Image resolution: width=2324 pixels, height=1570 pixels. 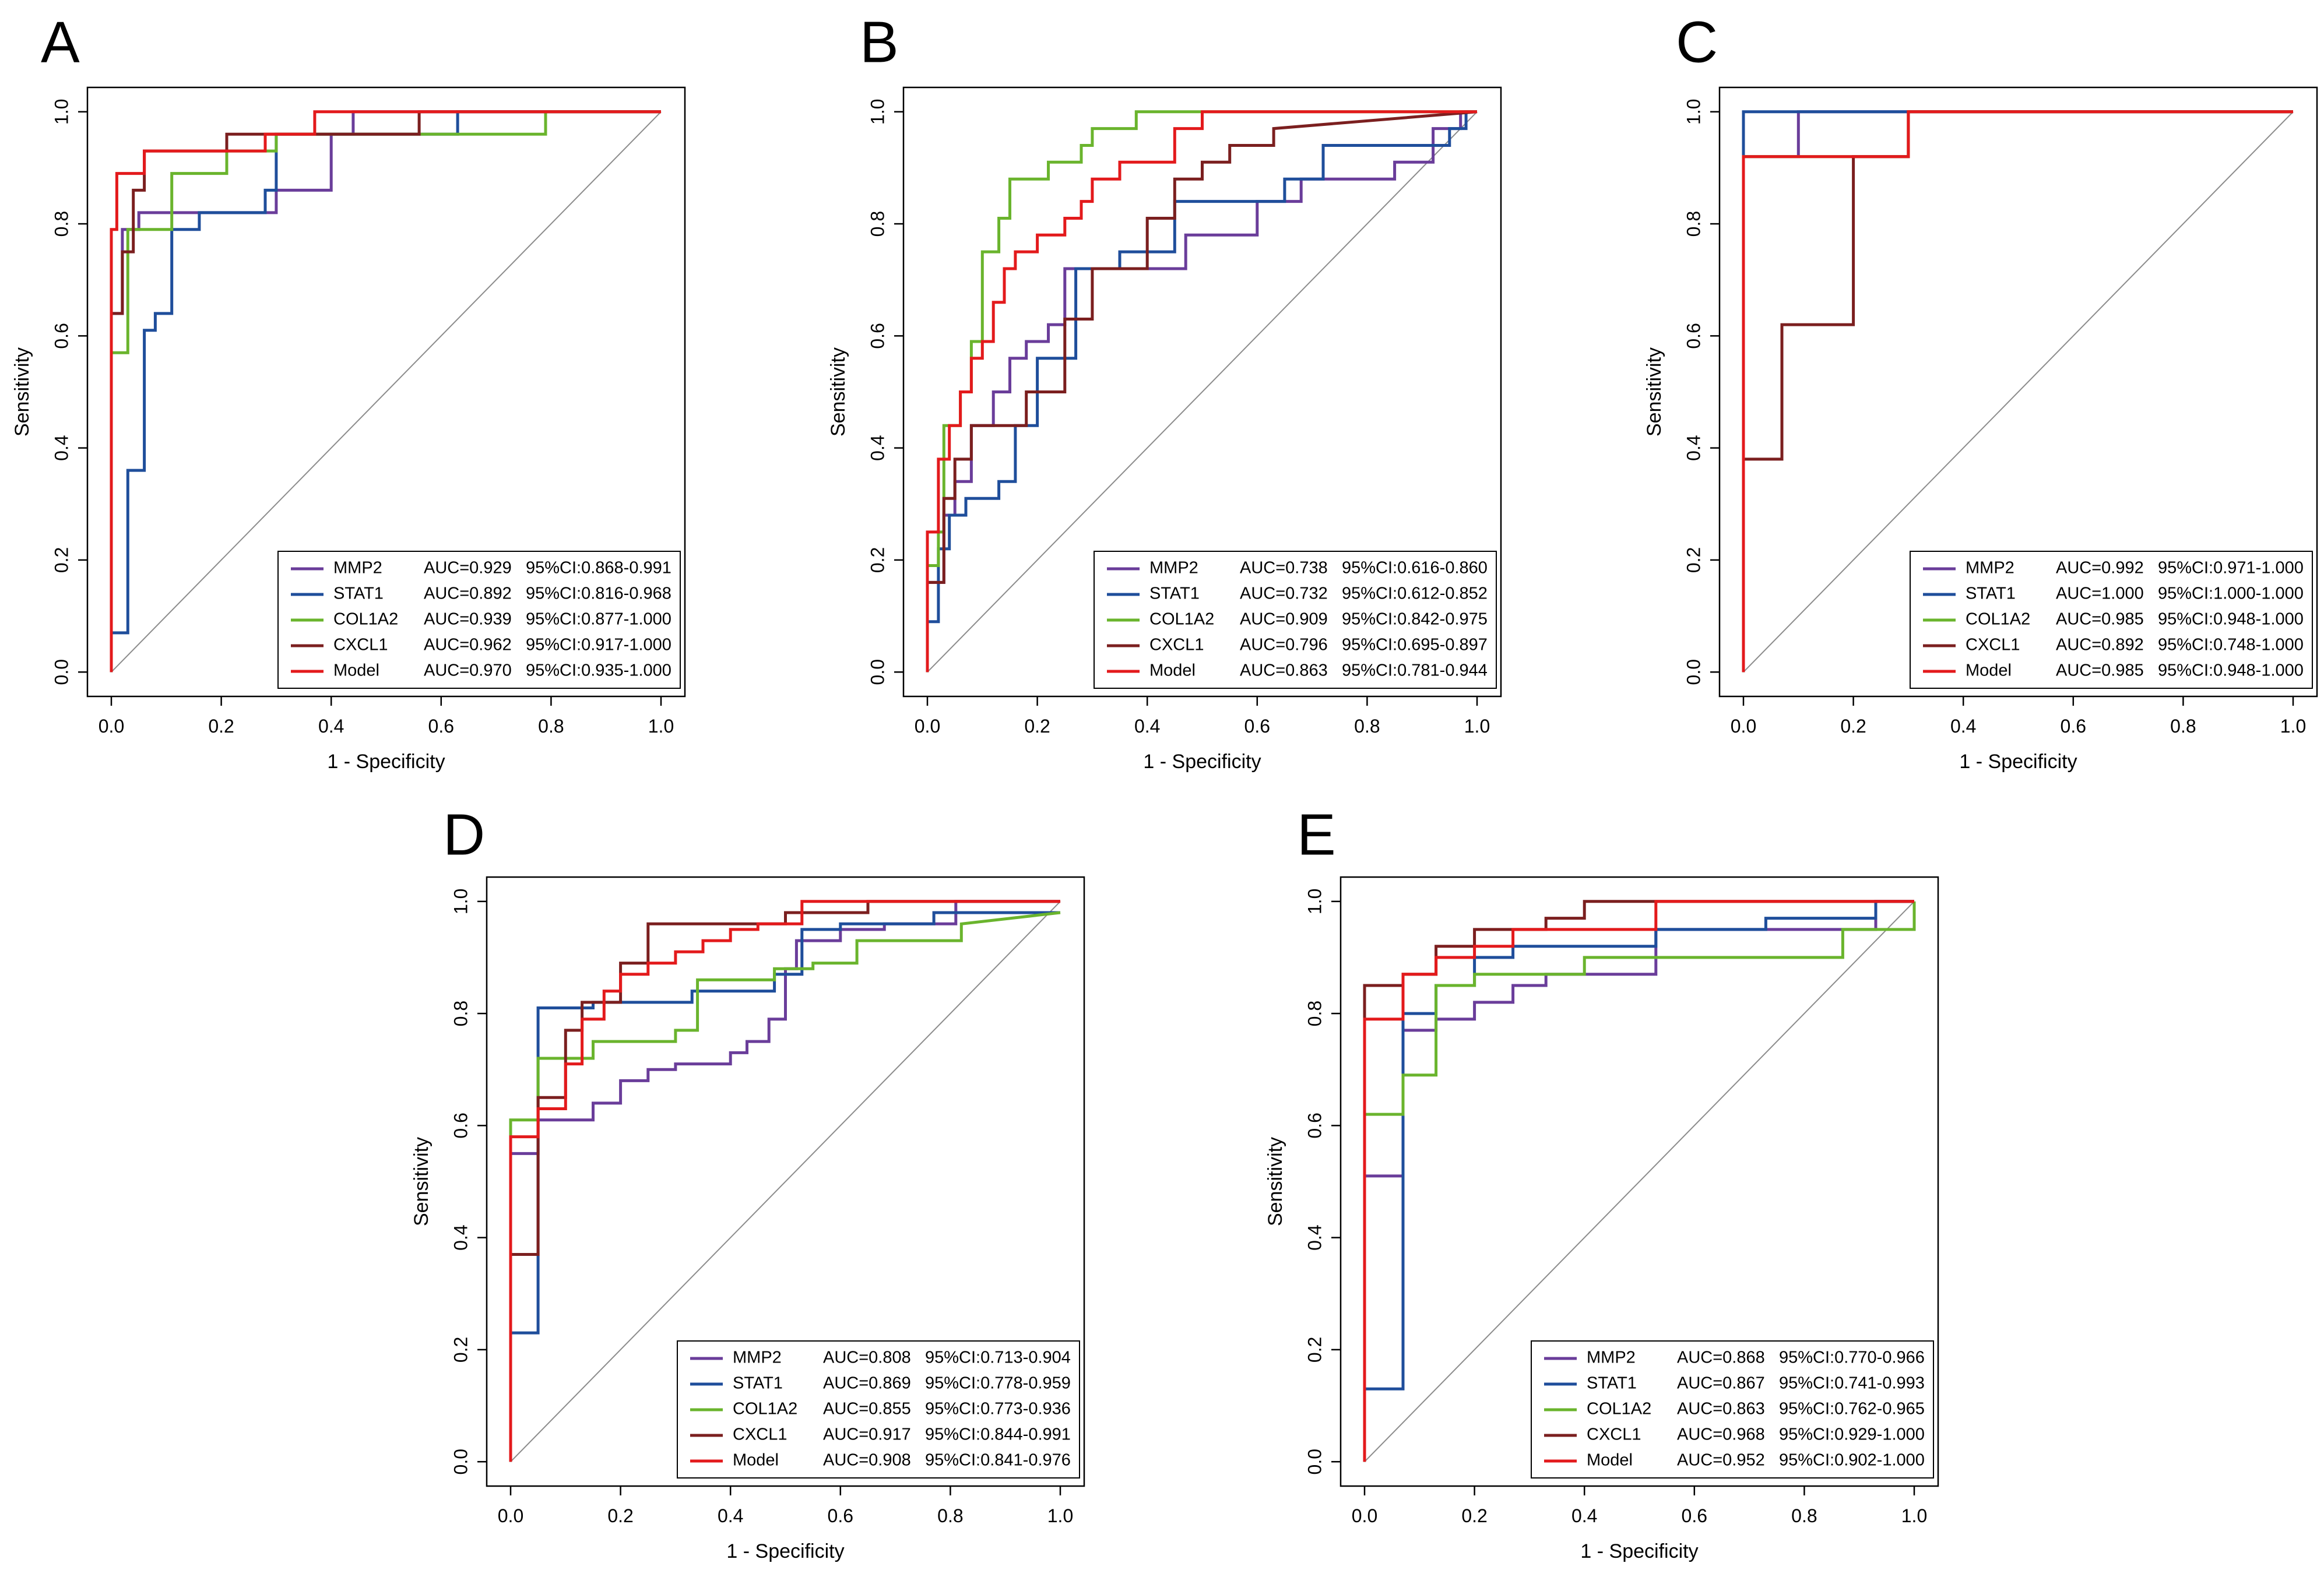 I want to click on legend-item: MMP2 AUC=0.992 95%CI:0.971-1.000, so click(x=2113, y=568).